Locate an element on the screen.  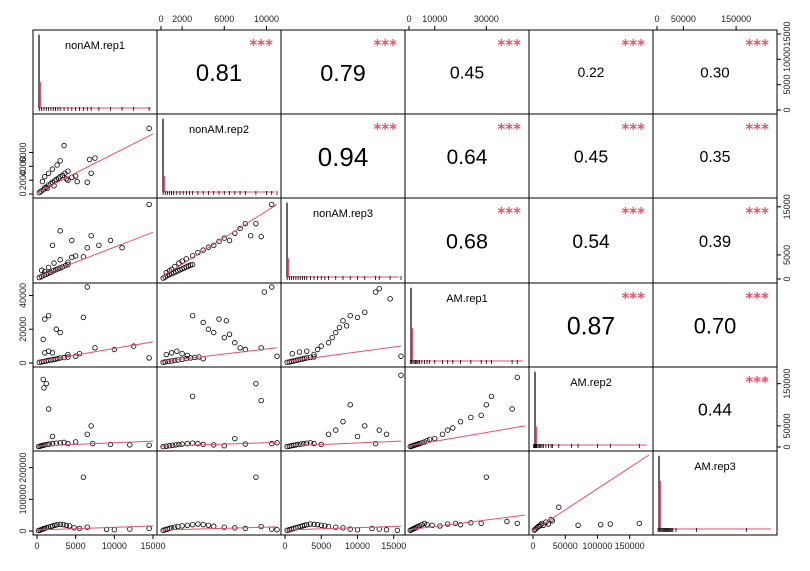
y-tick-label: 150000 is located at coordinates (787, 384).